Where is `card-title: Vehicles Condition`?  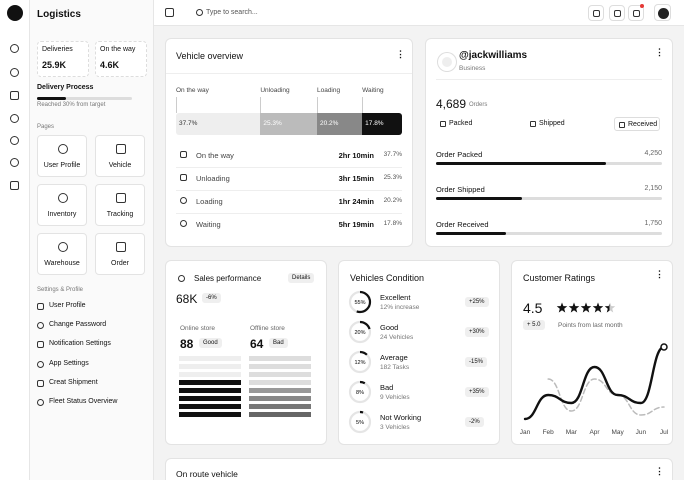
card-title: Vehicles Condition is located at coordinates (387, 278).